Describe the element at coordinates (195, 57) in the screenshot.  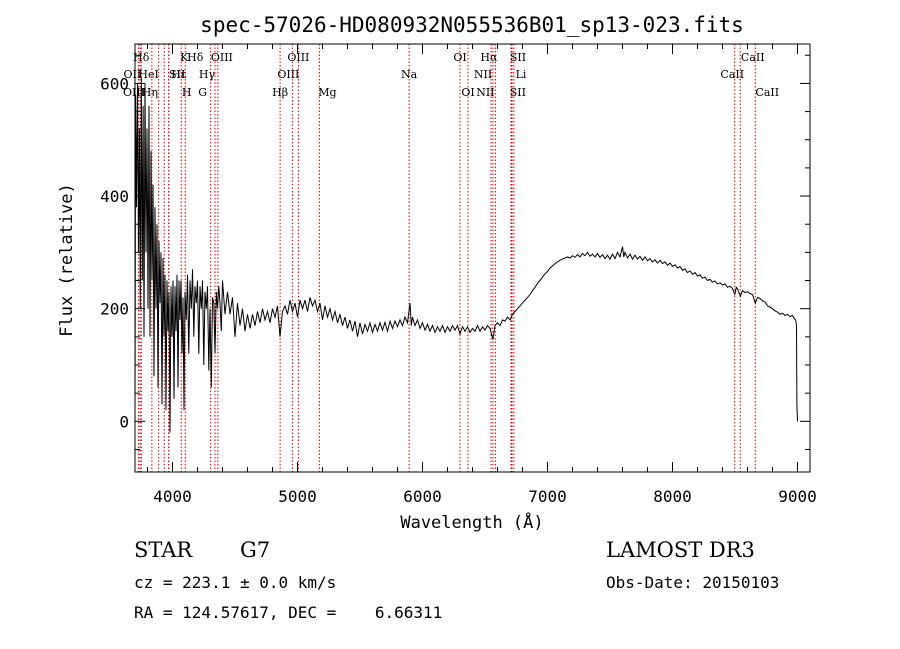
I see `line-label-9: Hδ` at that location.